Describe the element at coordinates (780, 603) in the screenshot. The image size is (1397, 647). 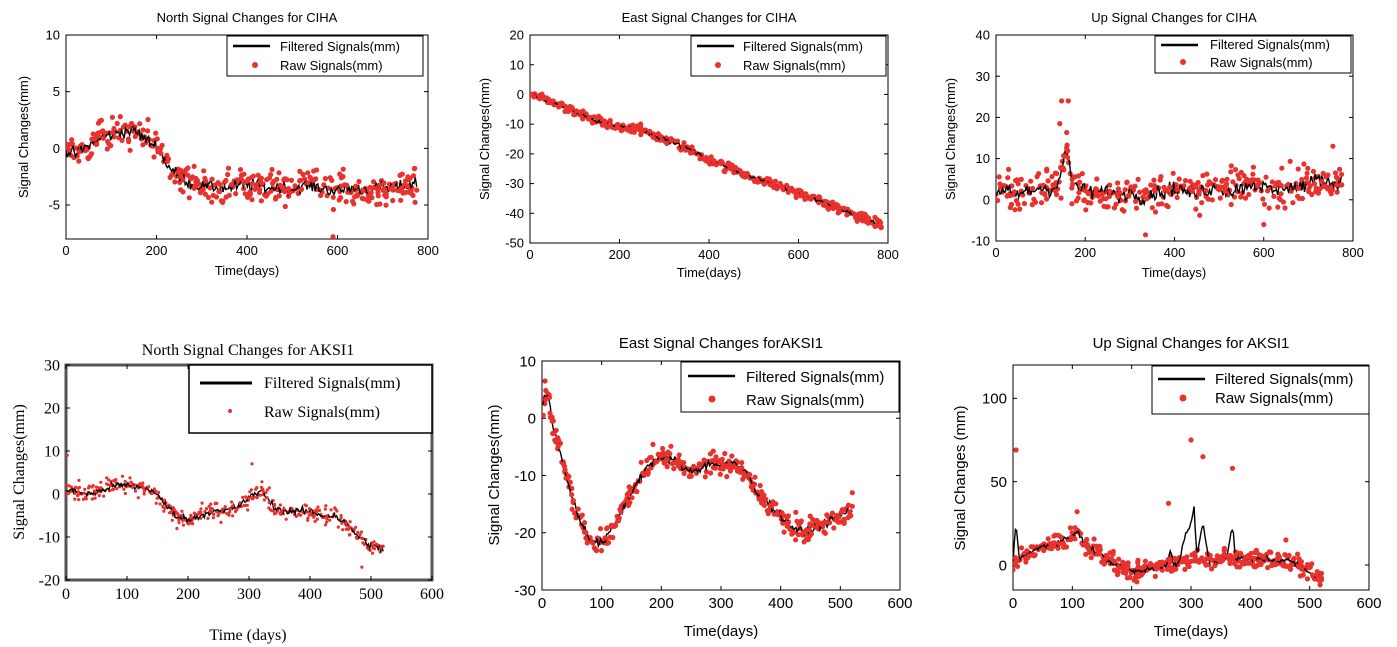
I see `x-tick-label: 400` at that location.